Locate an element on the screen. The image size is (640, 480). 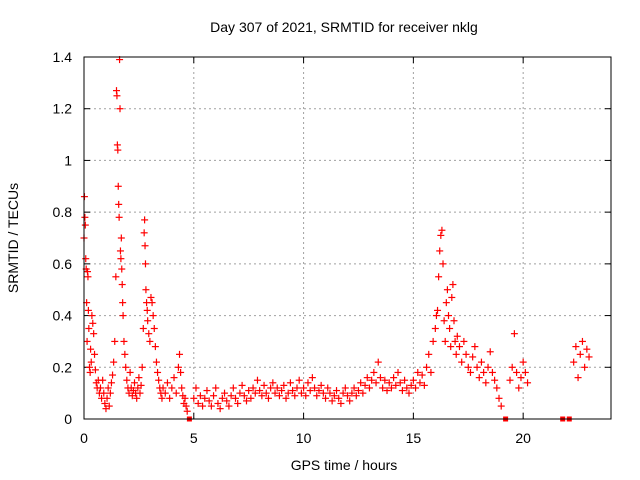
y-tick-label: 1.2 is located at coordinates (63, 109).